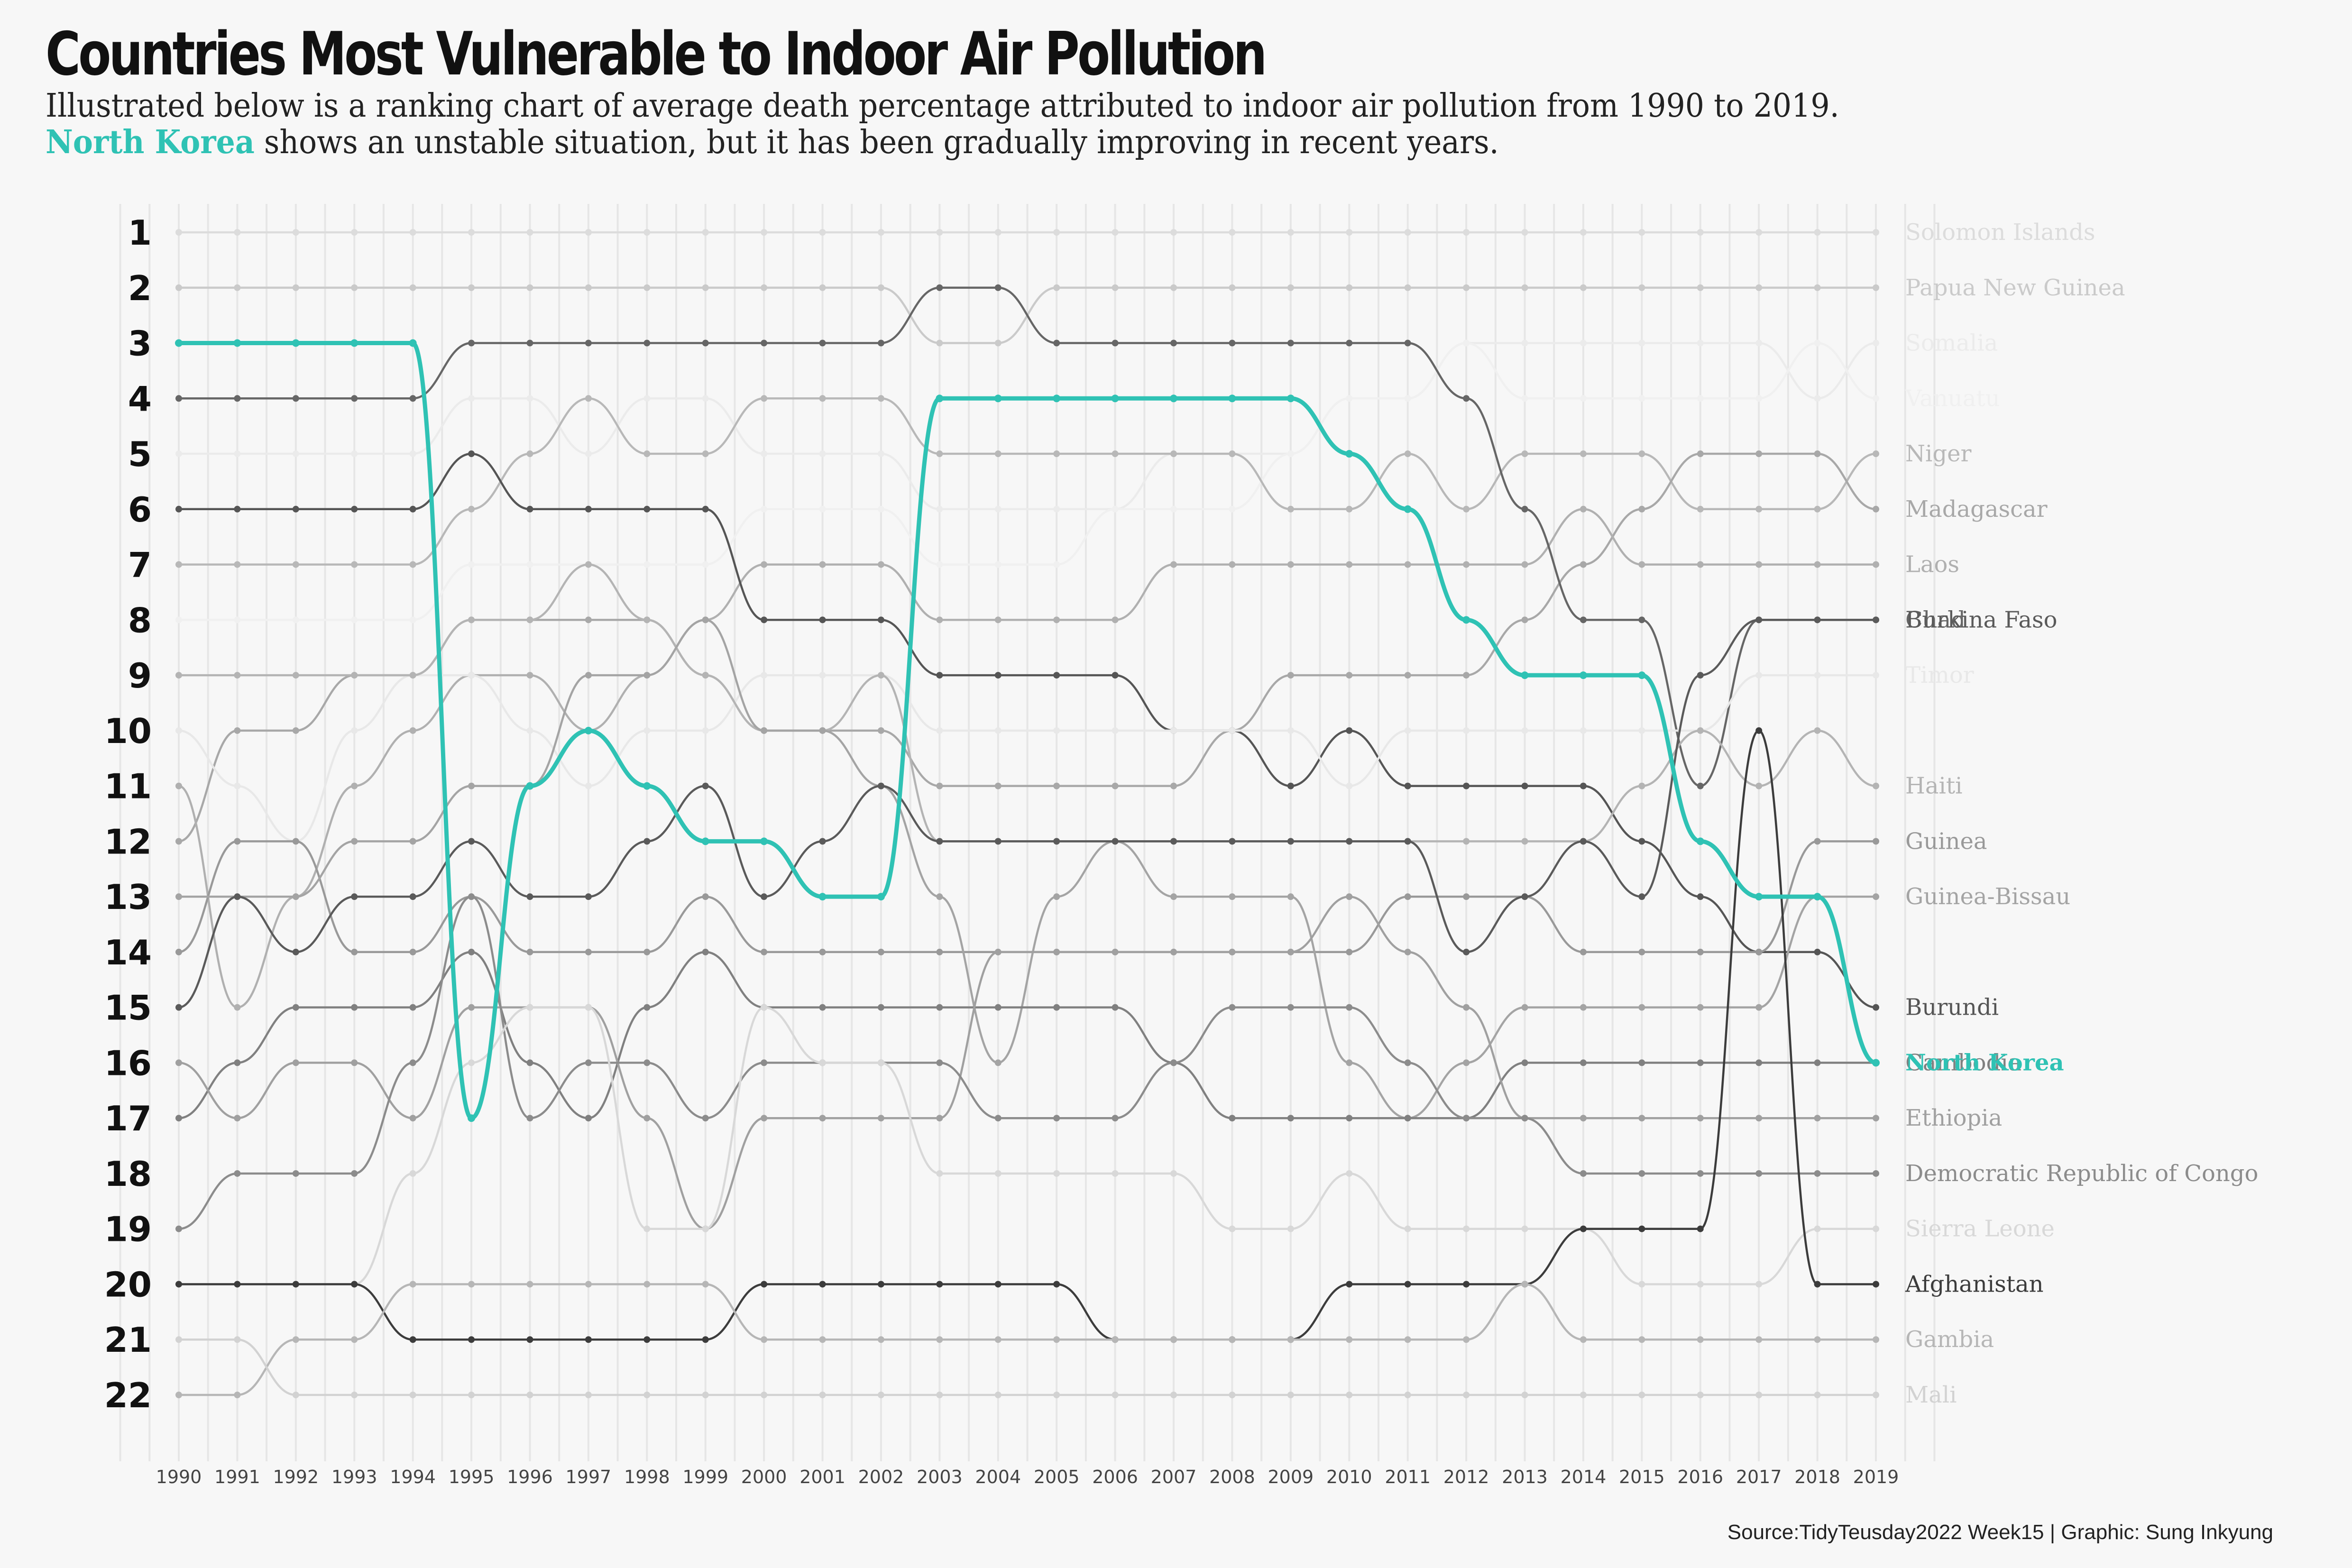  I want to click on year-tick-label: 1990, so click(179, 1477).